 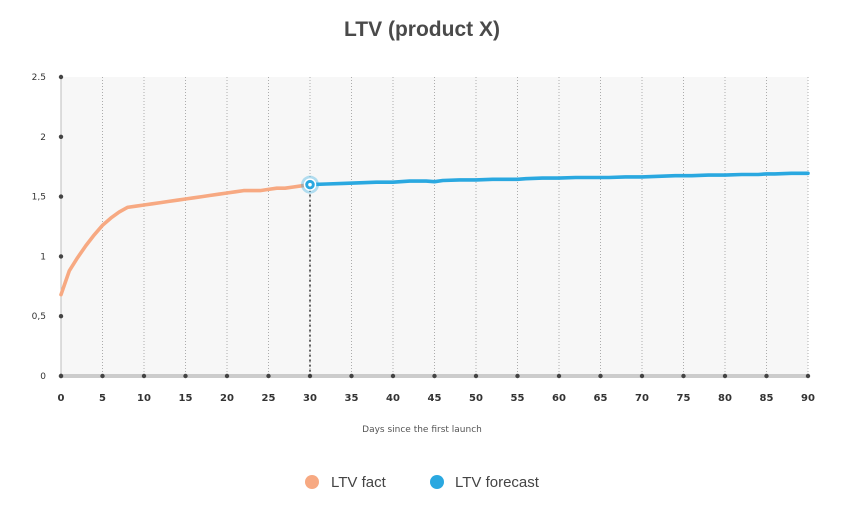 I want to click on legend-item-ltv-forecast: LTV forecast, so click(x=485, y=482).